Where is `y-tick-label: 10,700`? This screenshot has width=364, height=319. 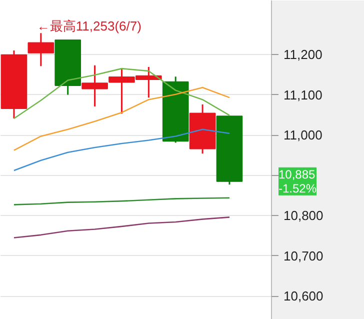 y-tick-label: 10,700 is located at coordinates (304, 256).